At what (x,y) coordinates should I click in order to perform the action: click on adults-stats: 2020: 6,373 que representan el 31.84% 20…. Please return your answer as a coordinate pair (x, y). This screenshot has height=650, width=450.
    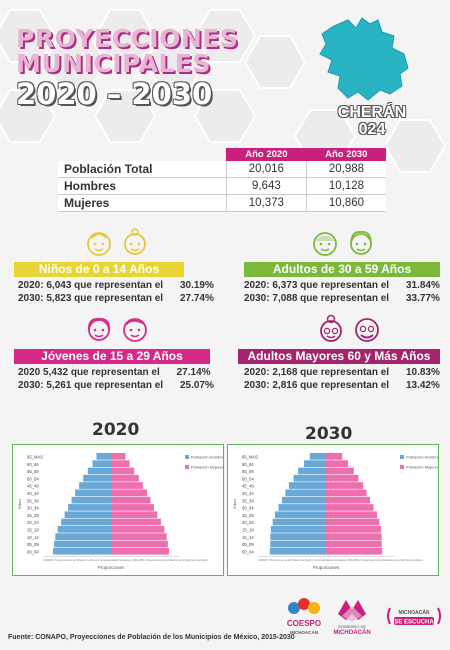
    Looking at the image, I should click on (342, 292).